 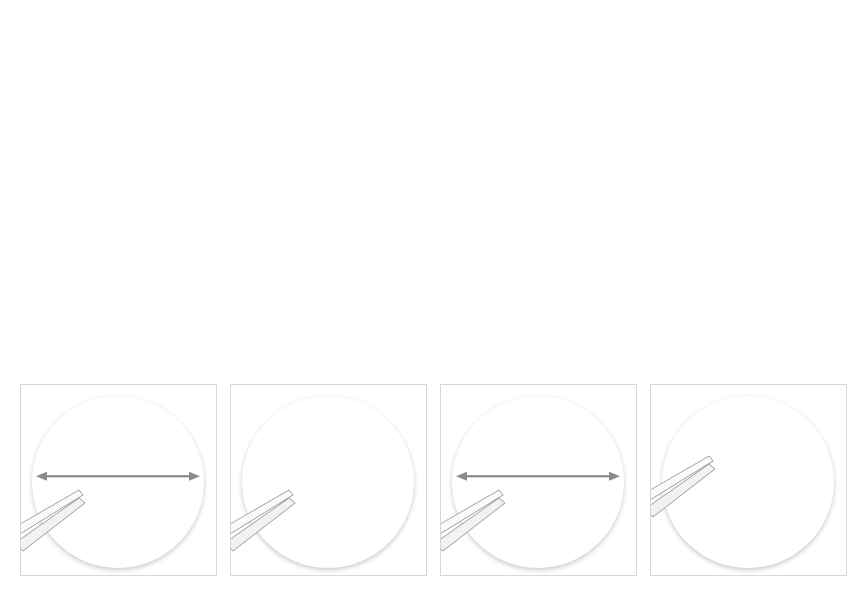 I want to click on photo-panel-zr, so click(x=538, y=480).